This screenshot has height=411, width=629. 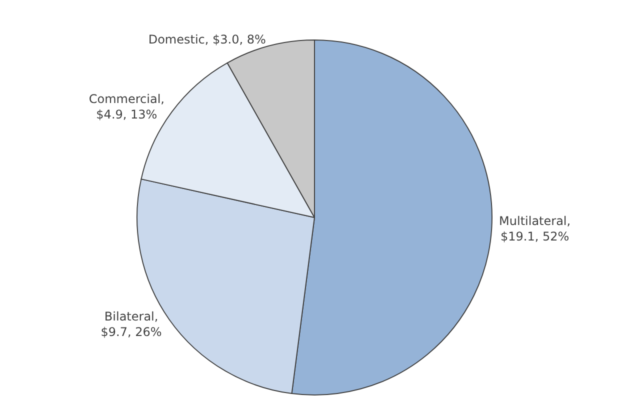 I want to click on data-label: Commercial, $4.9, 13%, so click(x=126, y=107).